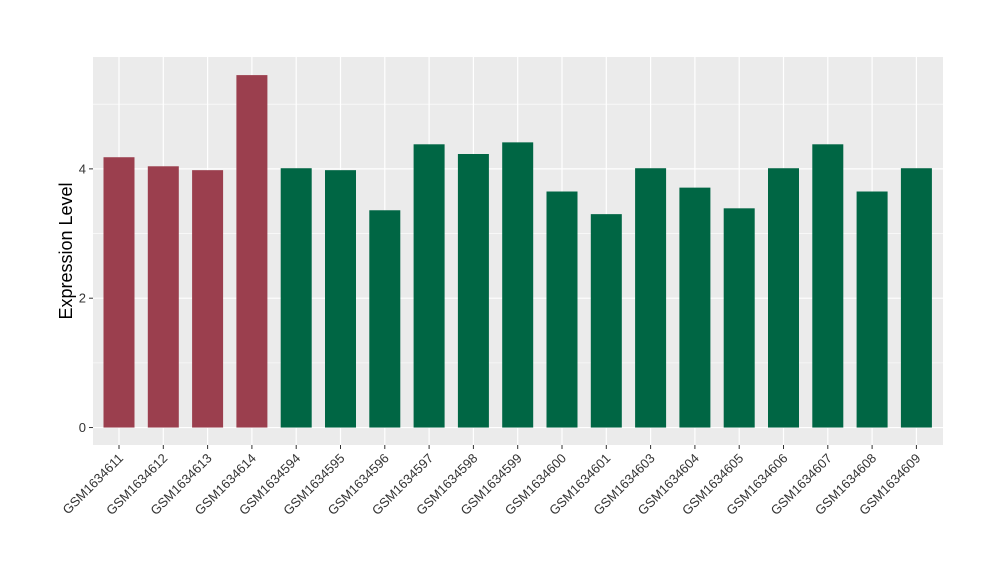 The image size is (1000, 580). What do you see at coordinates (82, 168) in the screenshot?
I see `y-tick-label: 4` at bounding box center [82, 168].